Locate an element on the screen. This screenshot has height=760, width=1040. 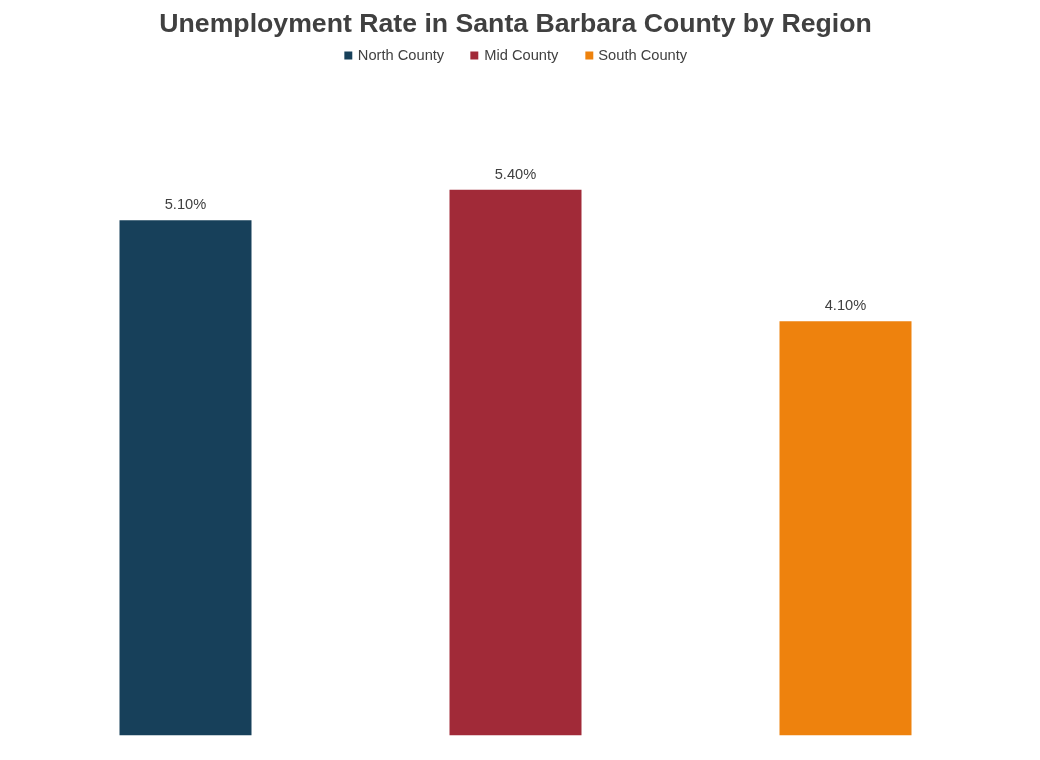
legend-label: North County is located at coordinates (401, 55).